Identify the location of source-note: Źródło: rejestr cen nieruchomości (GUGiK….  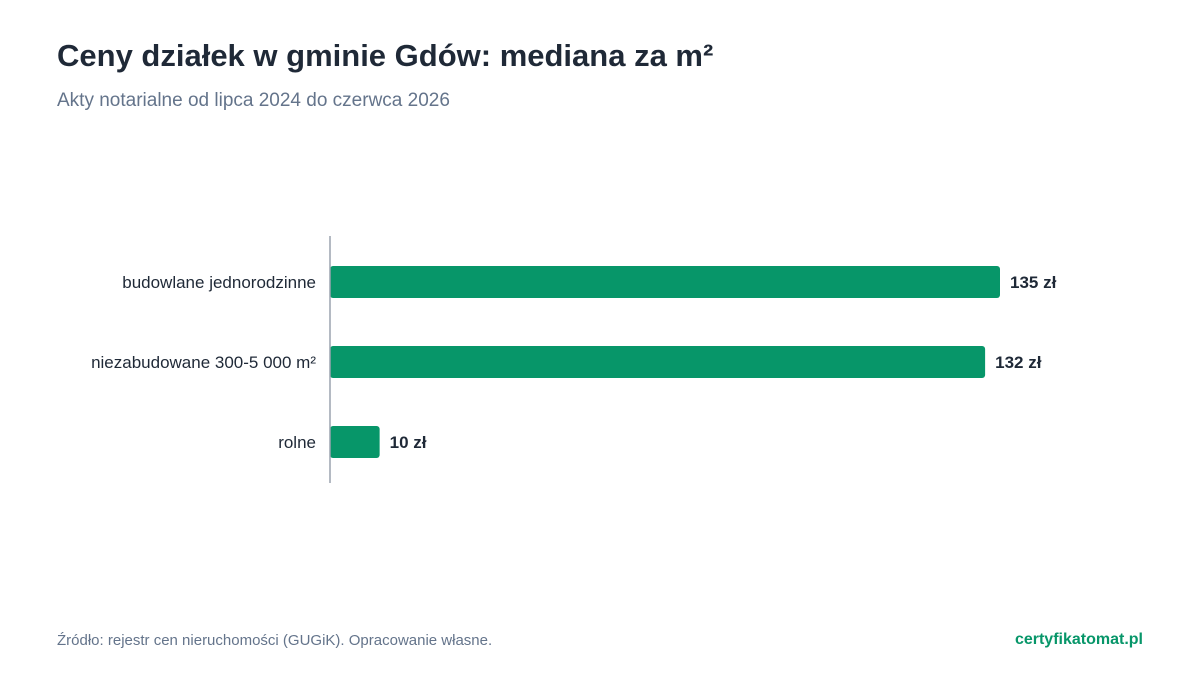
(275, 640).